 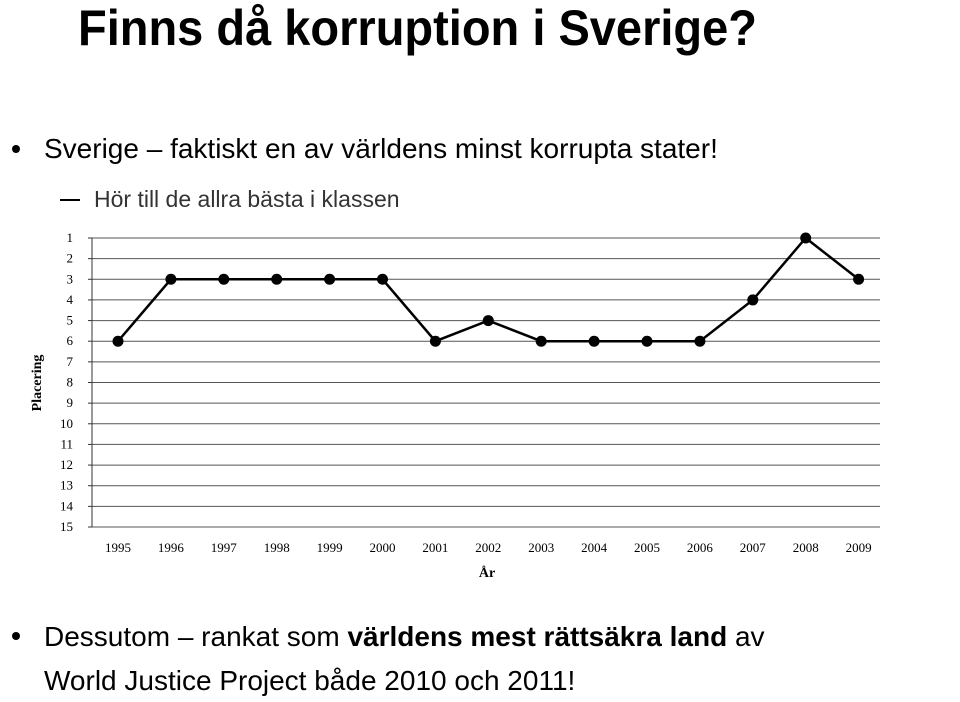 What do you see at coordinates (66, 485) in the screenshot?
I see `y-tick-label: 13` at bounding box center [66, 485].